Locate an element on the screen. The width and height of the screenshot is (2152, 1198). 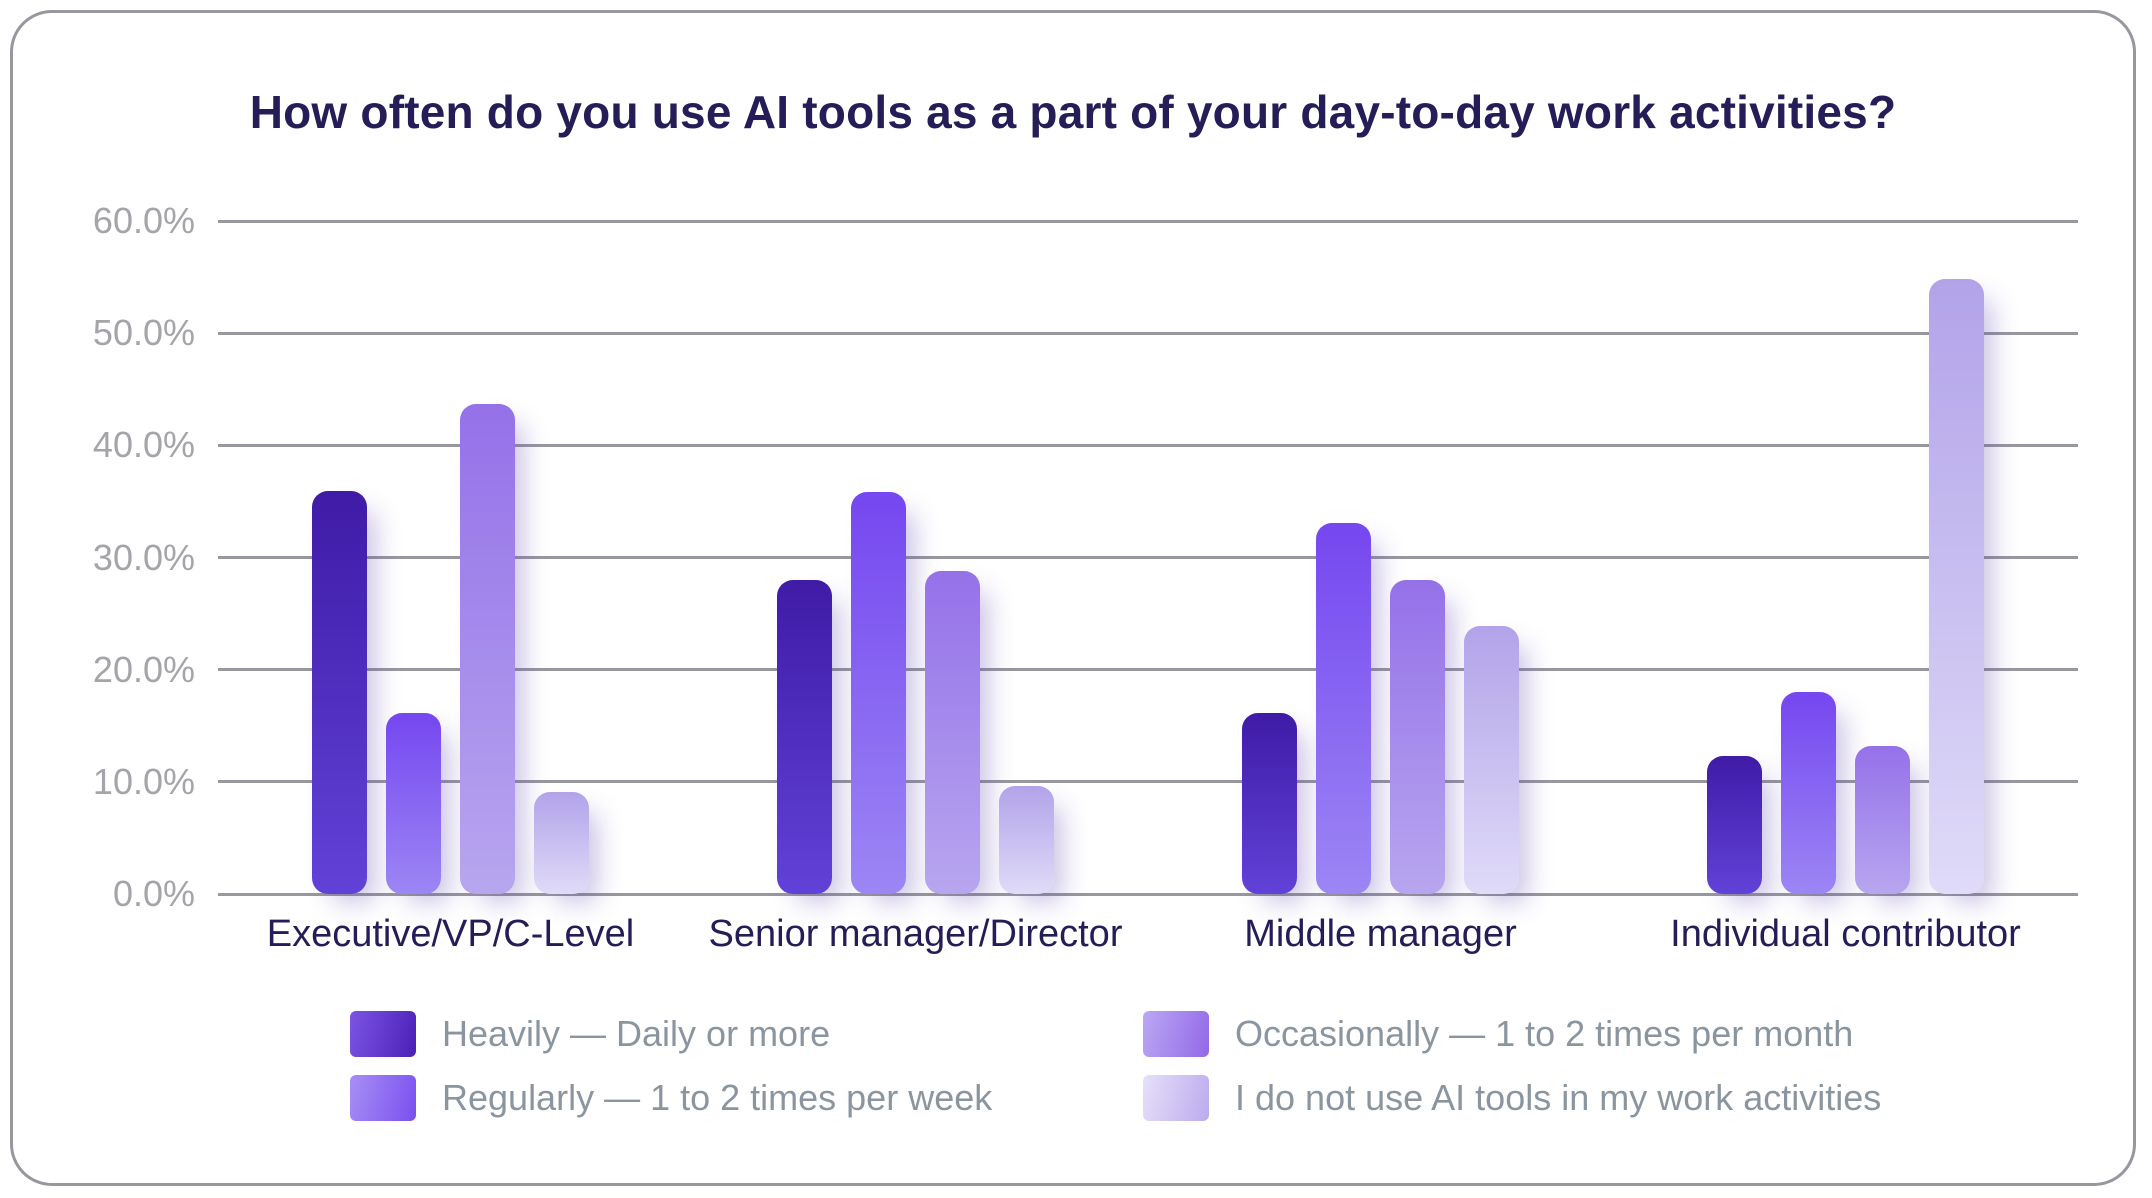
bar-series1-cat4 is located at coordinates (1734, 825).